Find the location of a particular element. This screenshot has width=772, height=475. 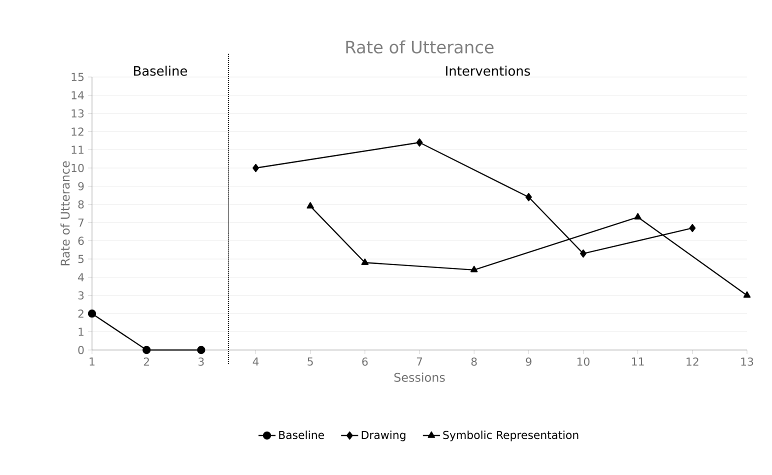

x-tick-label: 9 is located at coordinates (529, 362).